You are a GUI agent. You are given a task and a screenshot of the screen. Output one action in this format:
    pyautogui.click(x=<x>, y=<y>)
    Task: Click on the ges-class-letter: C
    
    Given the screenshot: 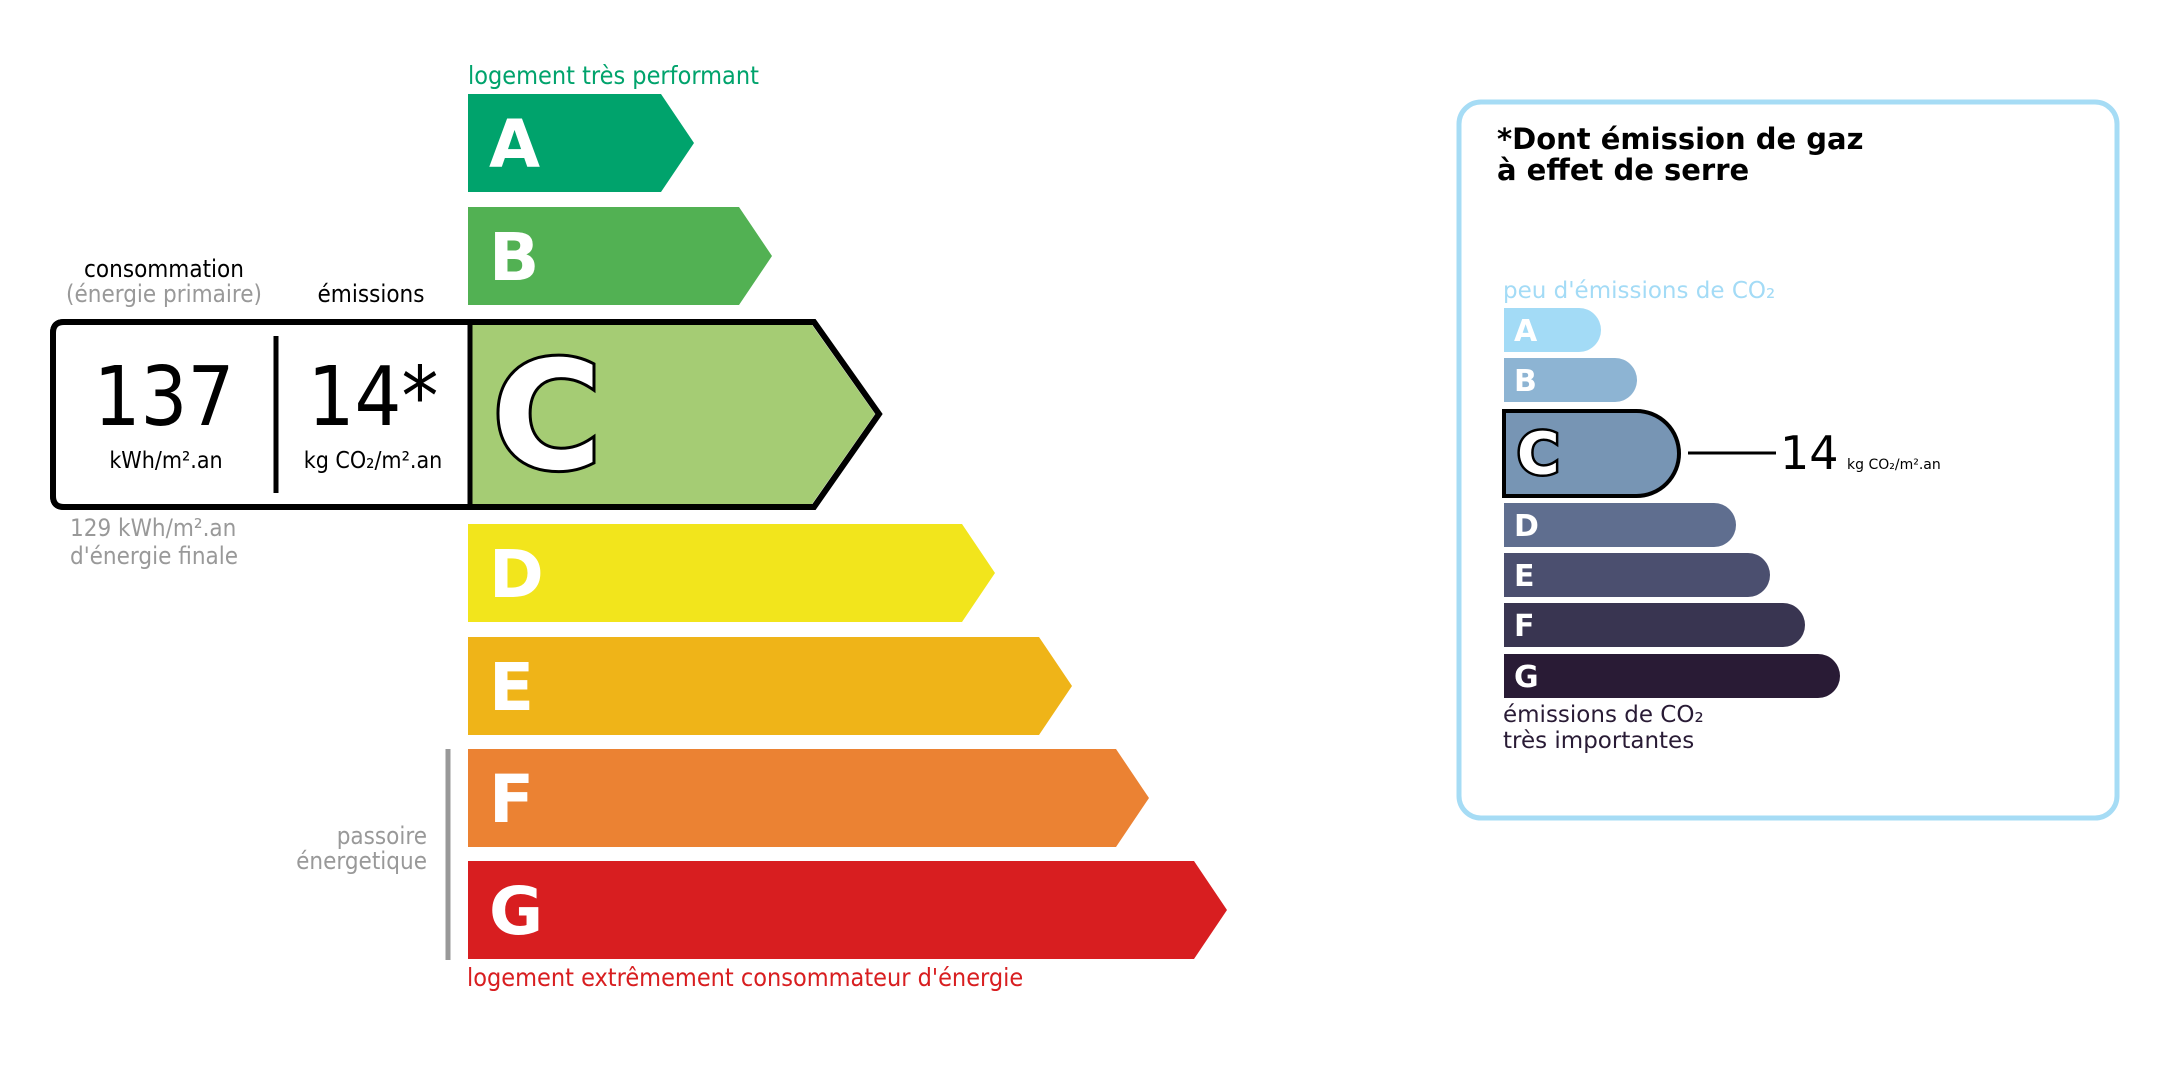 What is the action you would take?
    pyautogui.click(x=1538, y=454)
    